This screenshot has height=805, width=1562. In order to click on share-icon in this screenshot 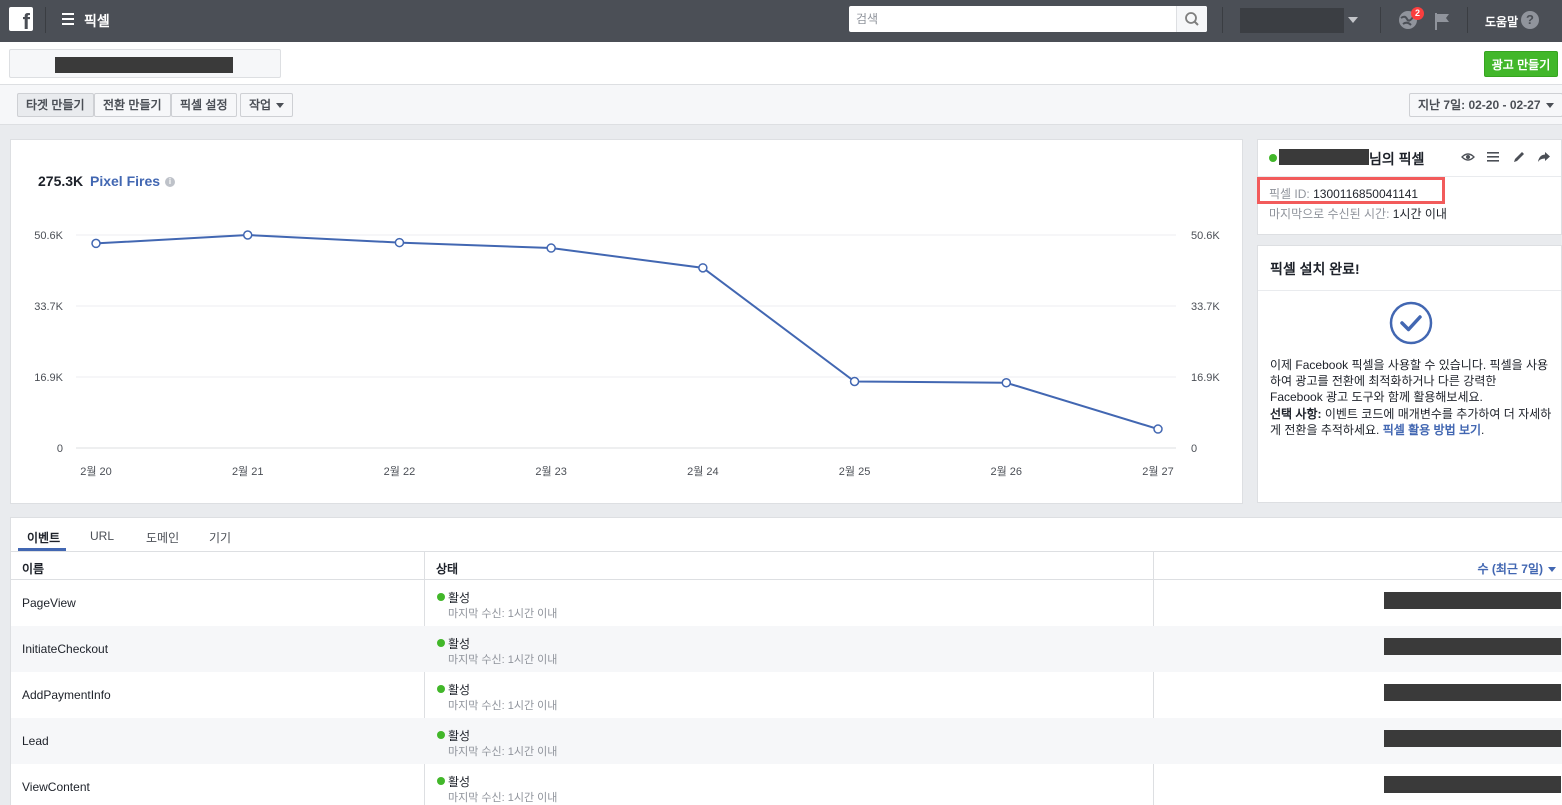, I will do `click(1544, 157)`.